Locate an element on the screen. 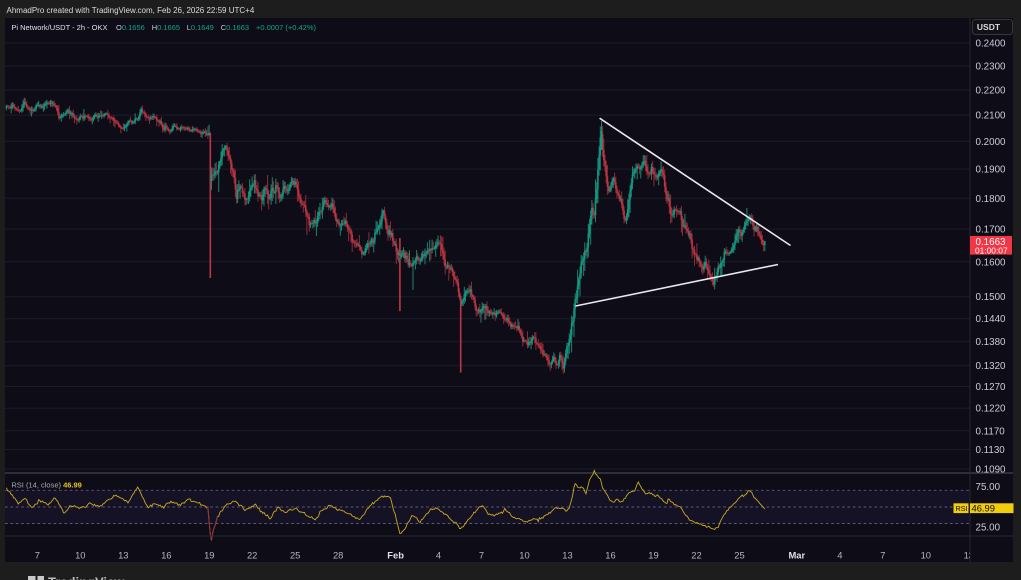 The height and width of the screenshot is (580, 1021). svg-text: 0.1170 is located at coordinates (991, 431).